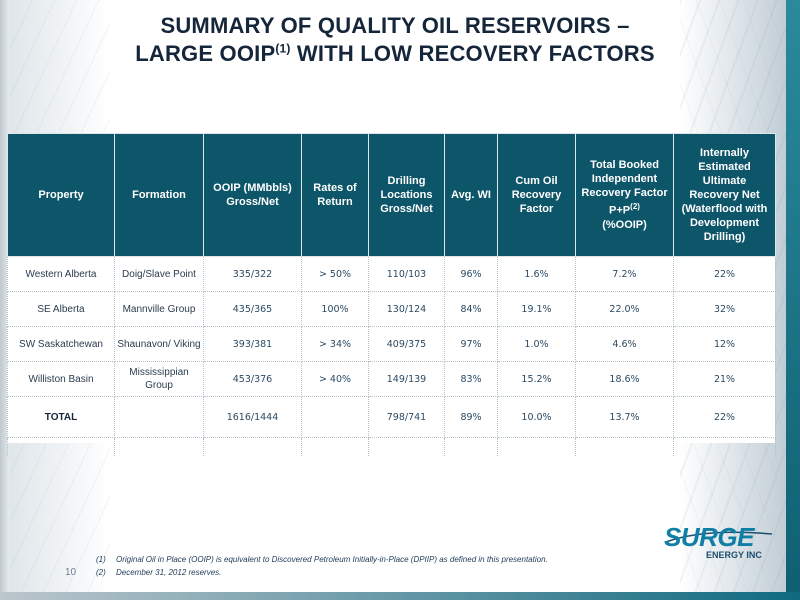  What do you see at coordinates (159, 274) in the screenshot?
I see `cell-formation: Doig/Slave Point` at bounding box center [159, 274].